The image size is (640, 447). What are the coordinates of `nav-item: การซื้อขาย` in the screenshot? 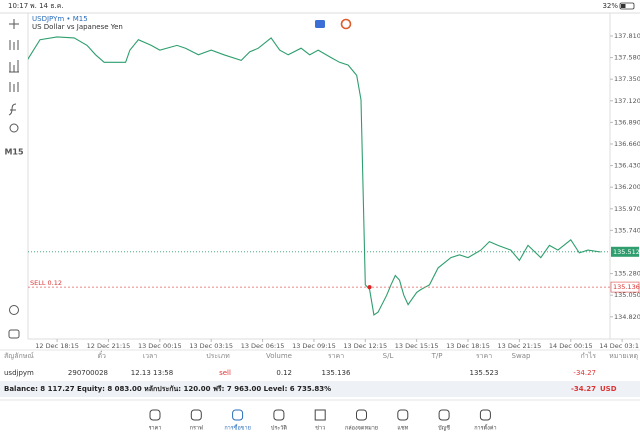 It's located at (237, 420).